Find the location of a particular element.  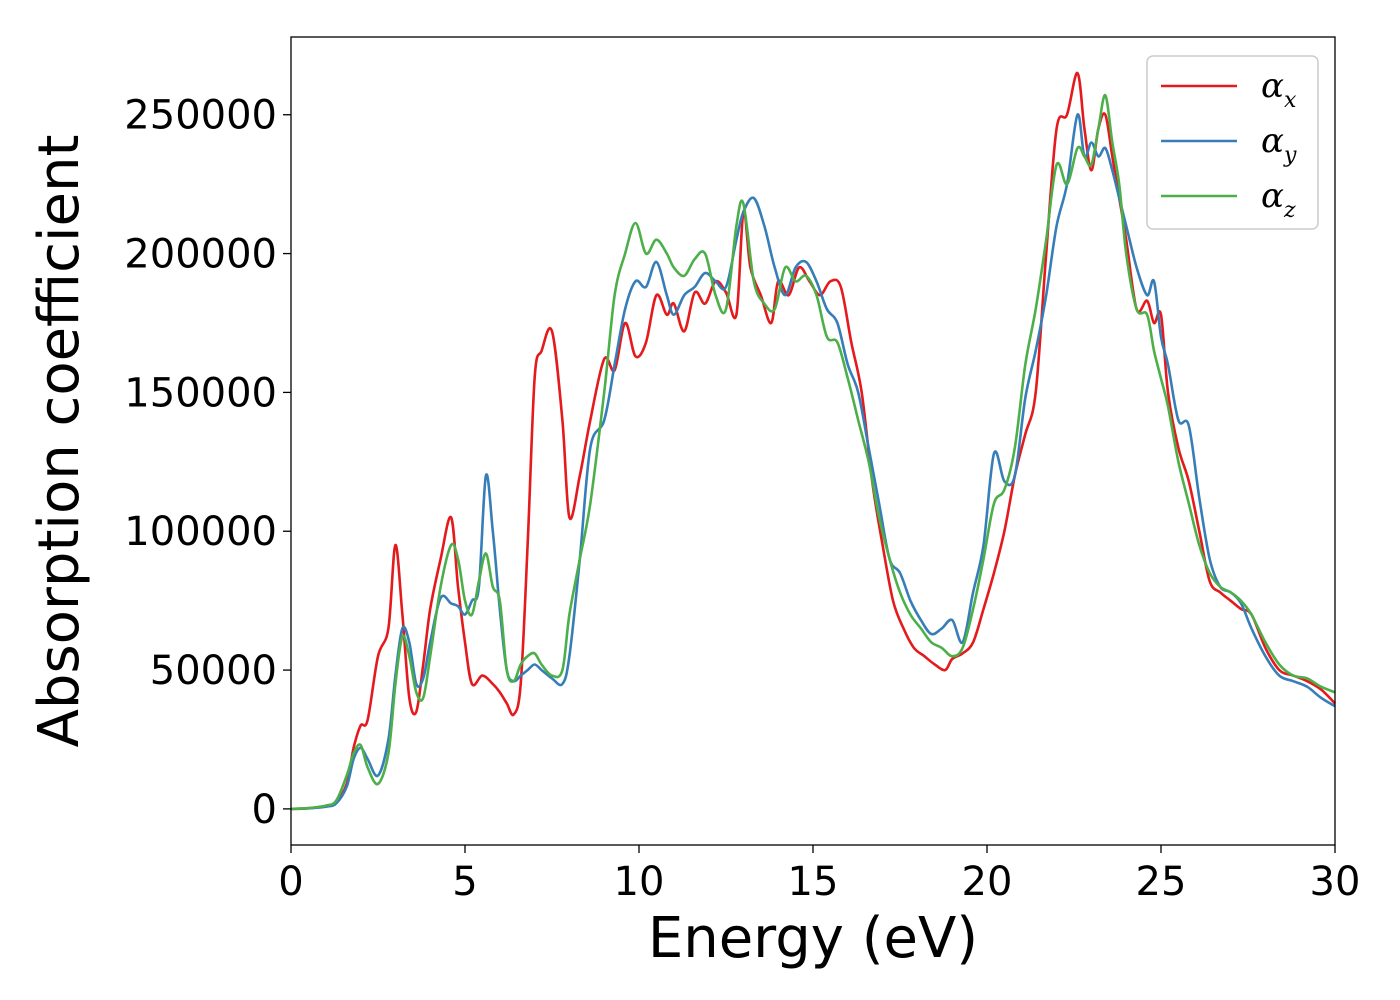

y-tick-label: 100000 is located at coordinates (200, 532).